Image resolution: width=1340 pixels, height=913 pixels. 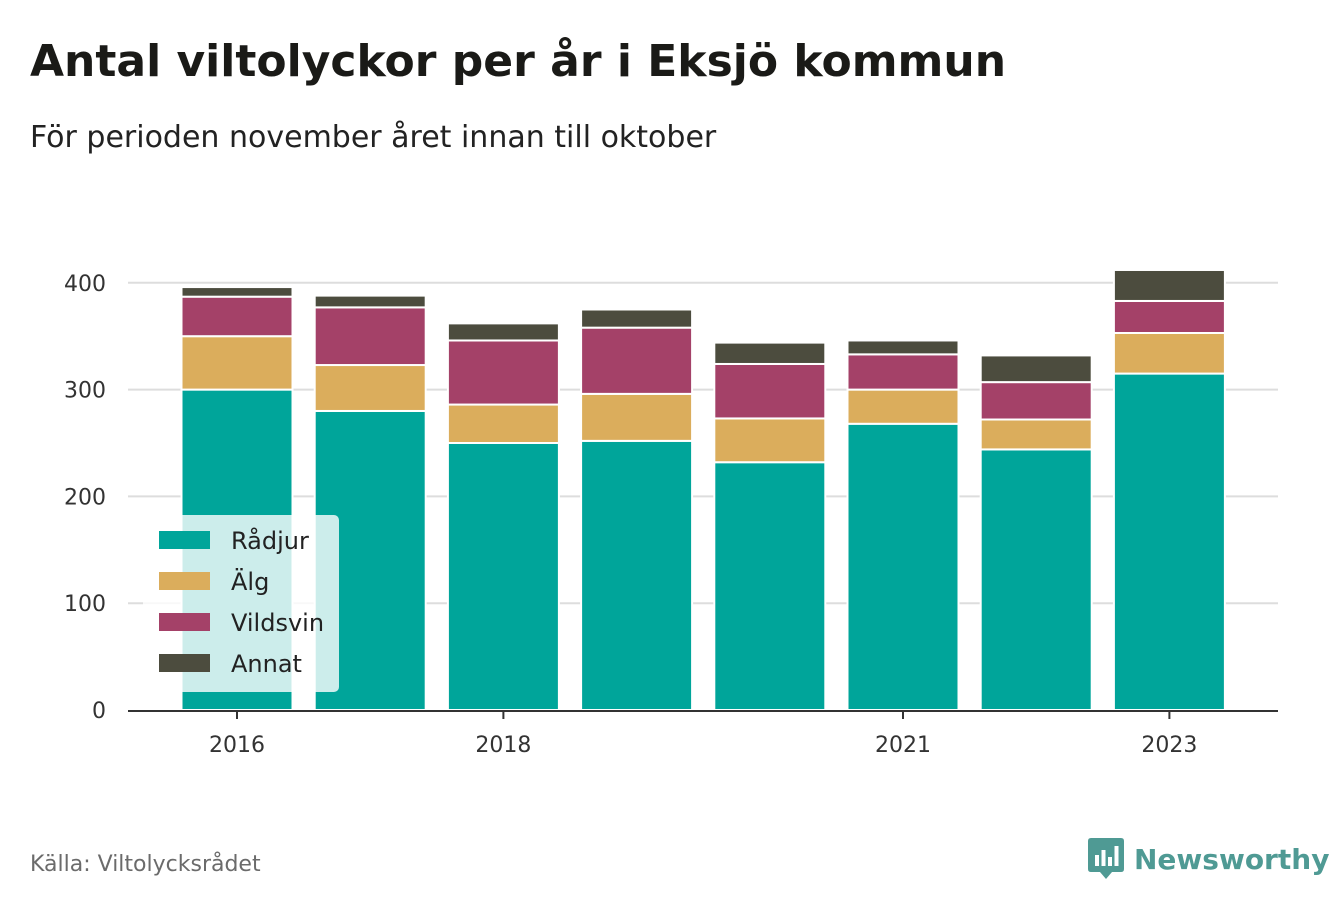 What do you see at coordinates (145, 864) in the screenshot?
I see `source-note: Källa: Viltolycksrådet` at bounding box center [145, 864].